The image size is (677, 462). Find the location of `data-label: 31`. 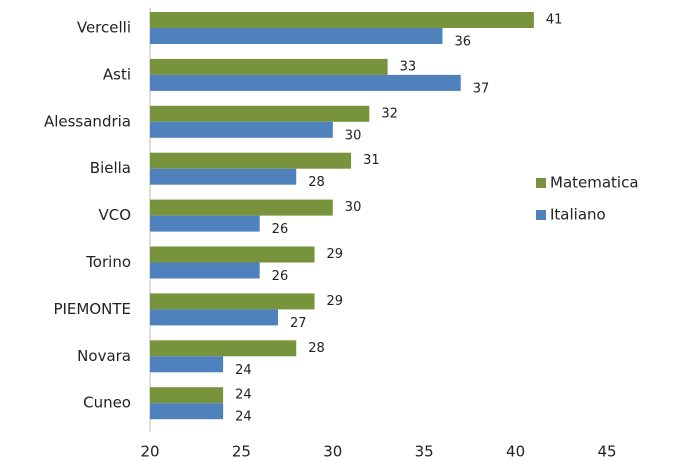

data-label: 31 is located at coordinates (371, 160).